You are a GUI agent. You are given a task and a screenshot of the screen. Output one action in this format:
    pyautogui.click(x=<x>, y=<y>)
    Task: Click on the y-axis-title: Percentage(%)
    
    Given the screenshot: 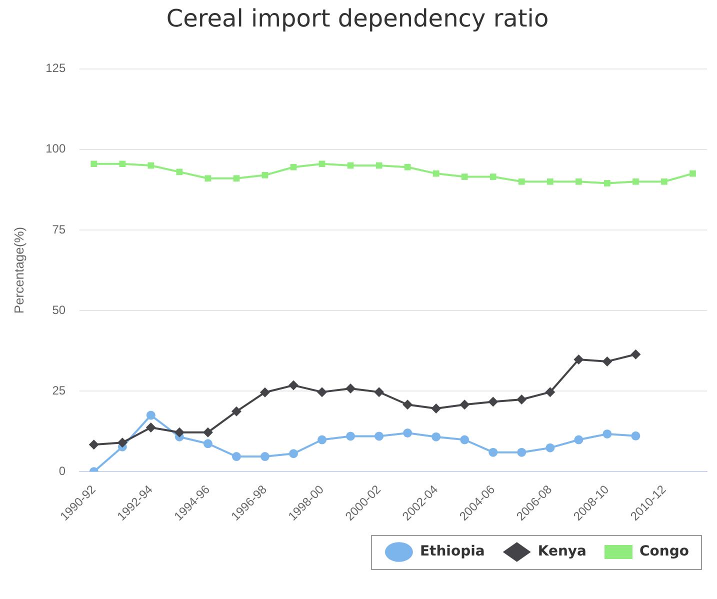 What is the action you would take?
    pyautogui.click(x=18, y=270)
    